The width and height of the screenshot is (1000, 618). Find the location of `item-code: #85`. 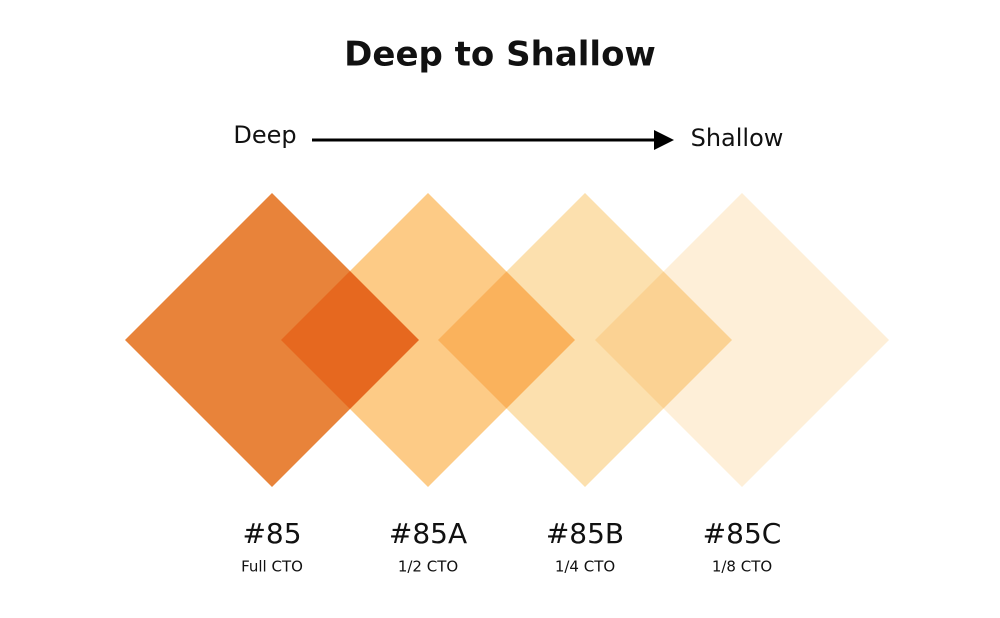

item-code: #85 is located at coordinates (271, 533).